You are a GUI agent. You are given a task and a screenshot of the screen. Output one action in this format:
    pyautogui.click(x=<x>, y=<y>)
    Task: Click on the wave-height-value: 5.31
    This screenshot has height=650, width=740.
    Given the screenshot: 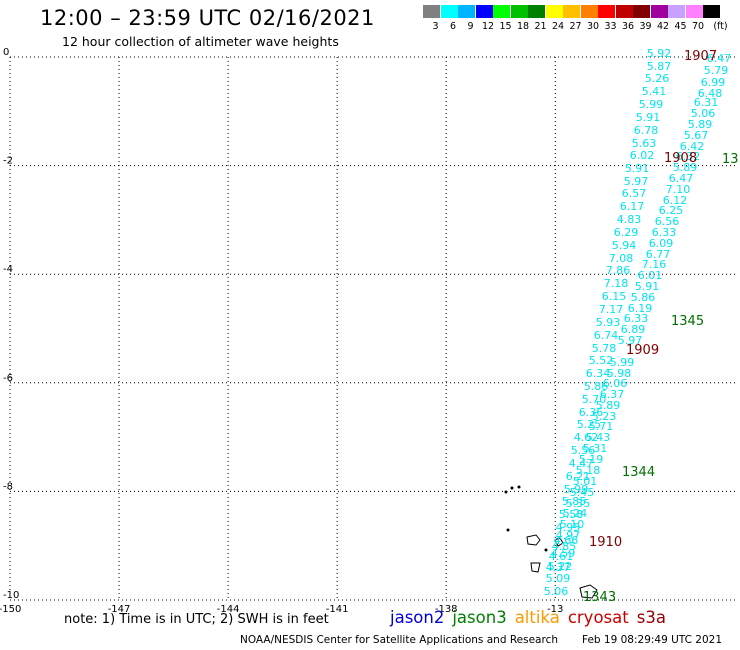 What is the action you would take?
    pyautogui.click(x=595, y=448)
    